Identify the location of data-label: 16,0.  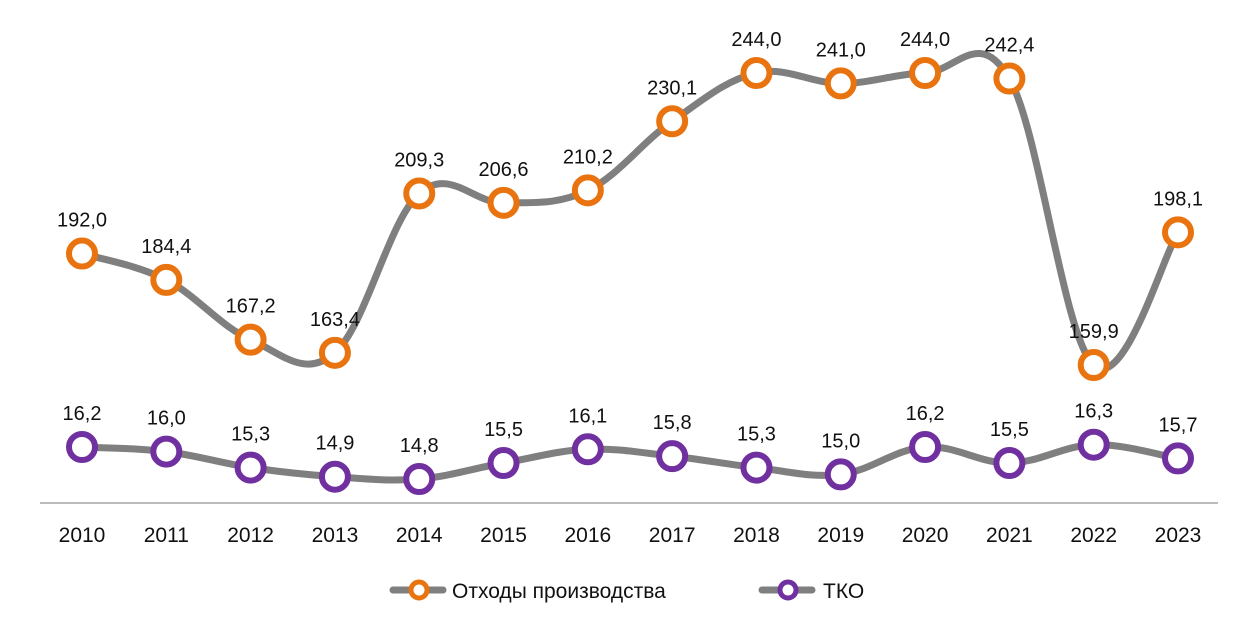
(166, 419).